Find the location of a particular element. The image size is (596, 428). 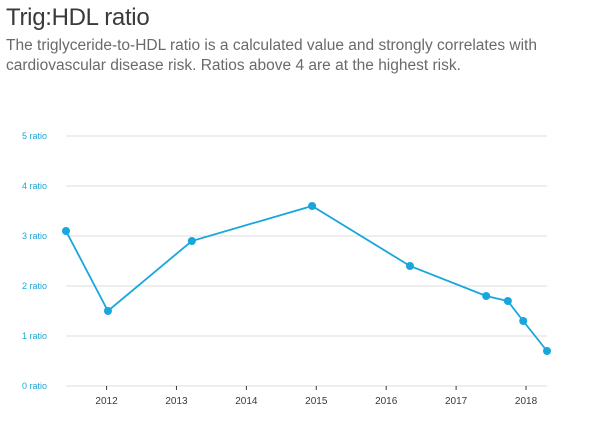

y-tick-label: 4 ratio is located at coordinates (34, 186).